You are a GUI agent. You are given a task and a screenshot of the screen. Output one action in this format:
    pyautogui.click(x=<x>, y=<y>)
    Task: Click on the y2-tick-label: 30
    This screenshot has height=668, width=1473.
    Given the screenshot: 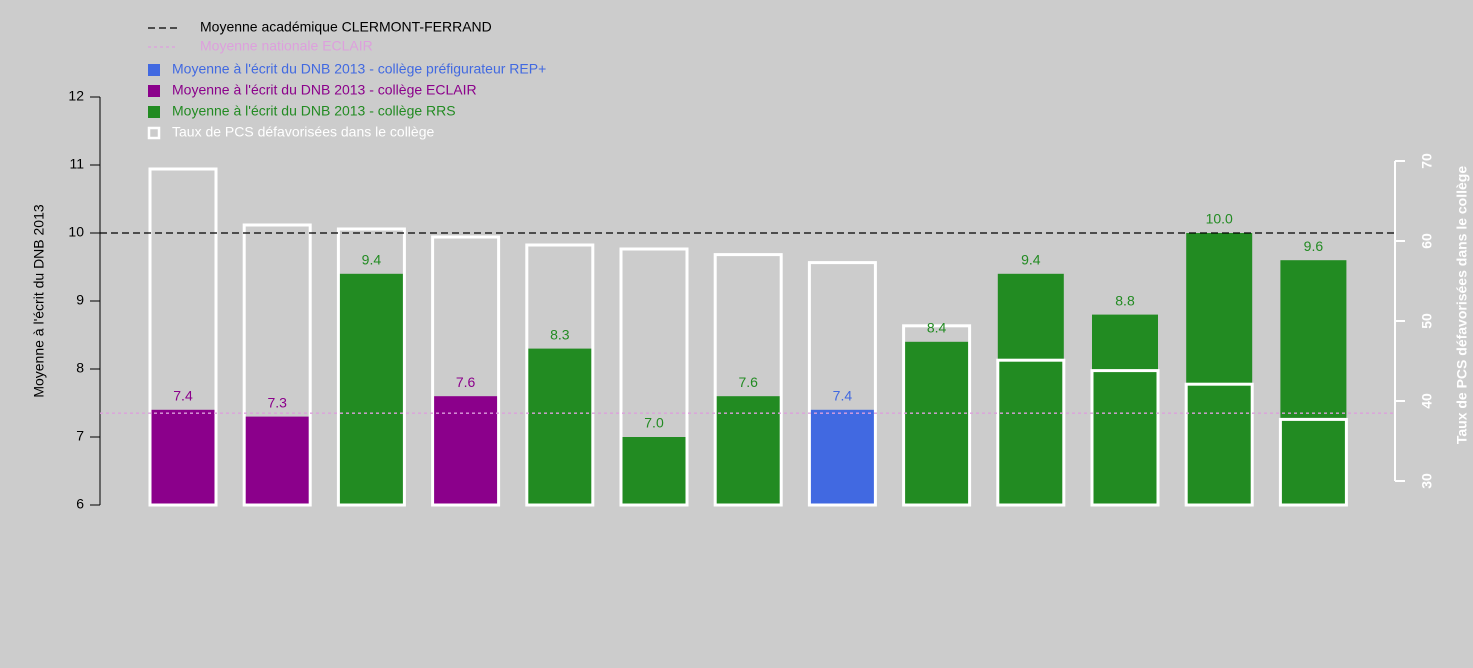 What is the action you would take?
    pyautogui.click(x=1427, y=481)
    